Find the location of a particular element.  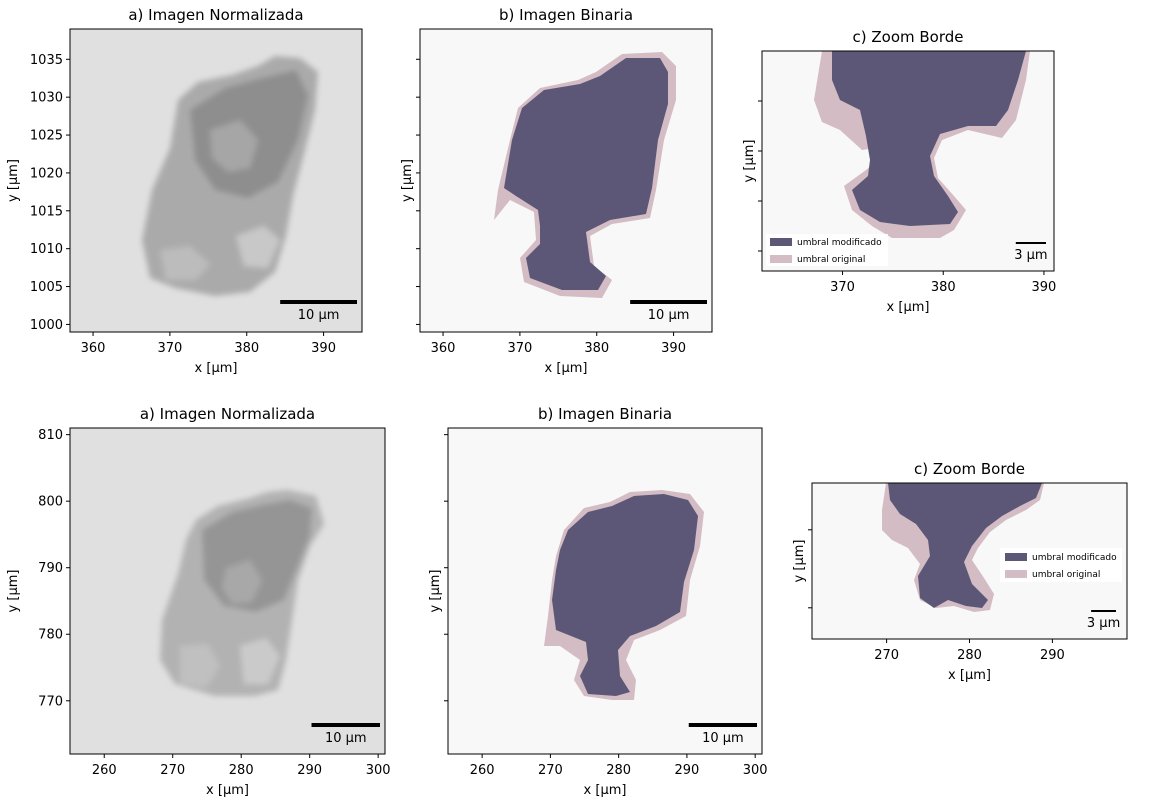

y-tick-label: 1015 is located at coordinates (46, 211).